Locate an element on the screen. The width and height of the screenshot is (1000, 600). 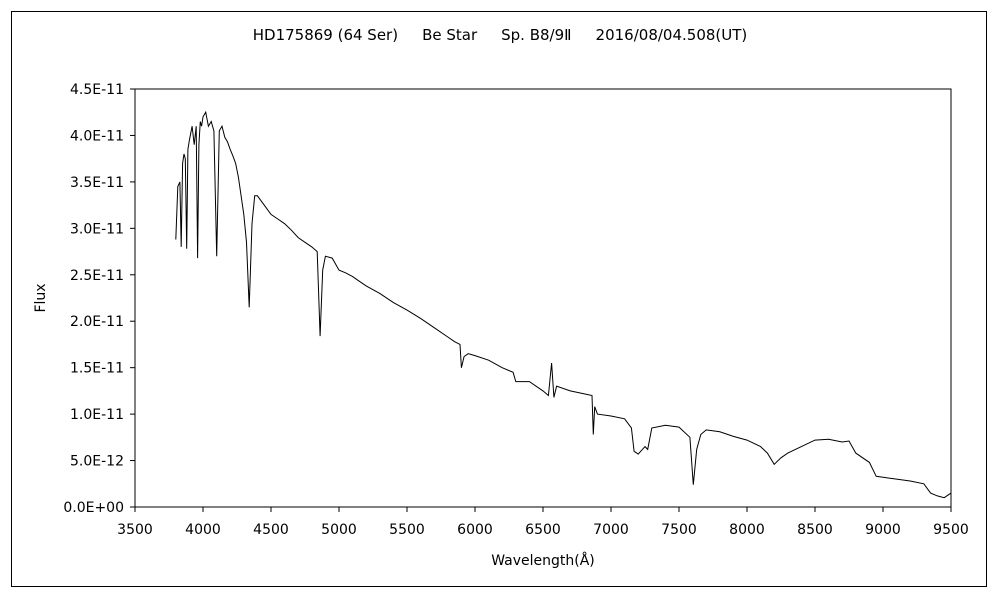
y-tick-label: 2.5E-11 is located at coordinates (97, 276).